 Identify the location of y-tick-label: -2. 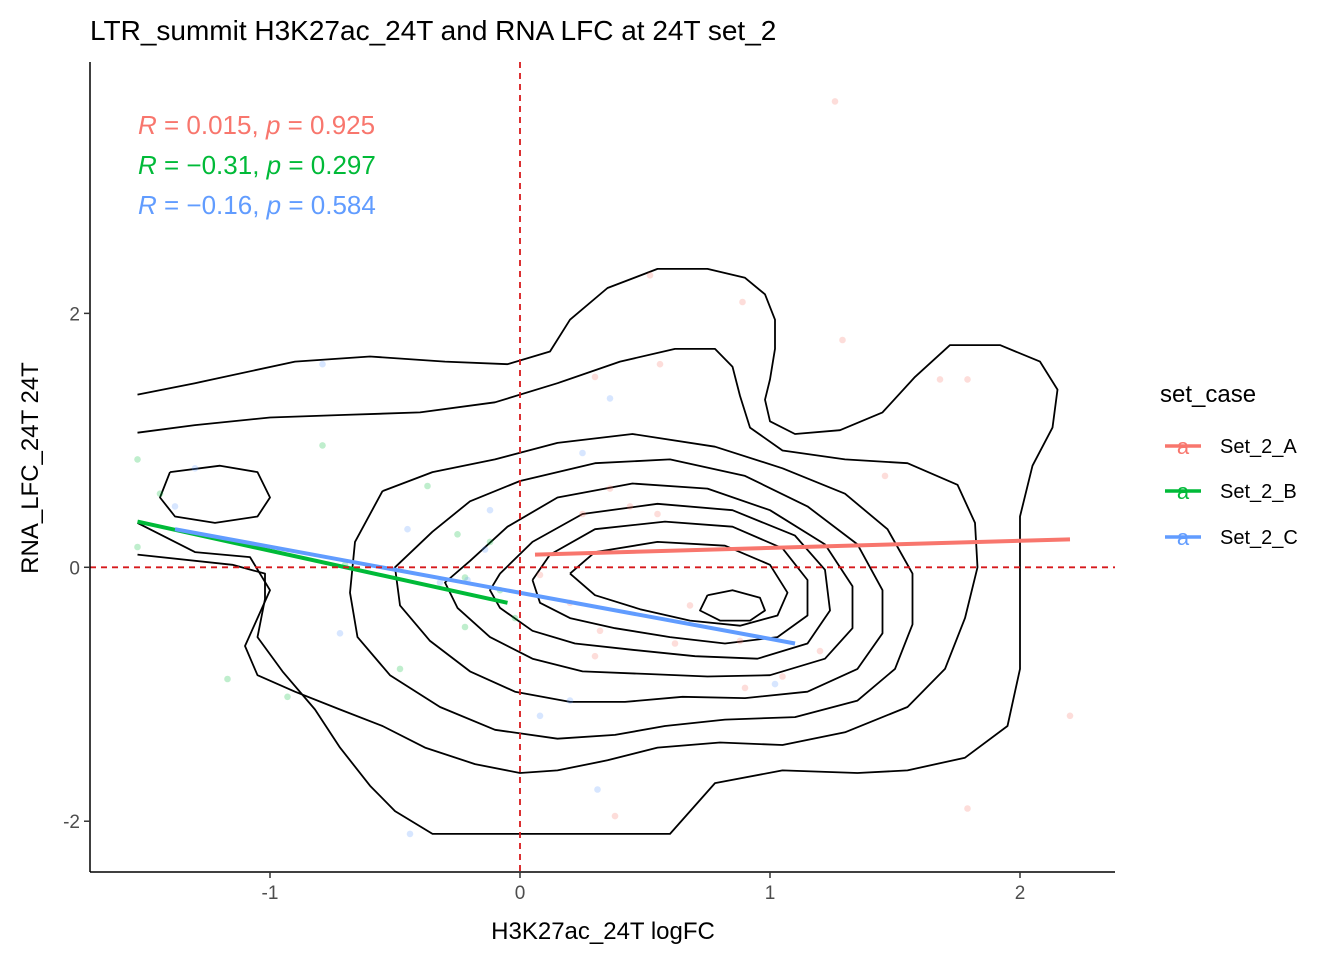
(71, 822).